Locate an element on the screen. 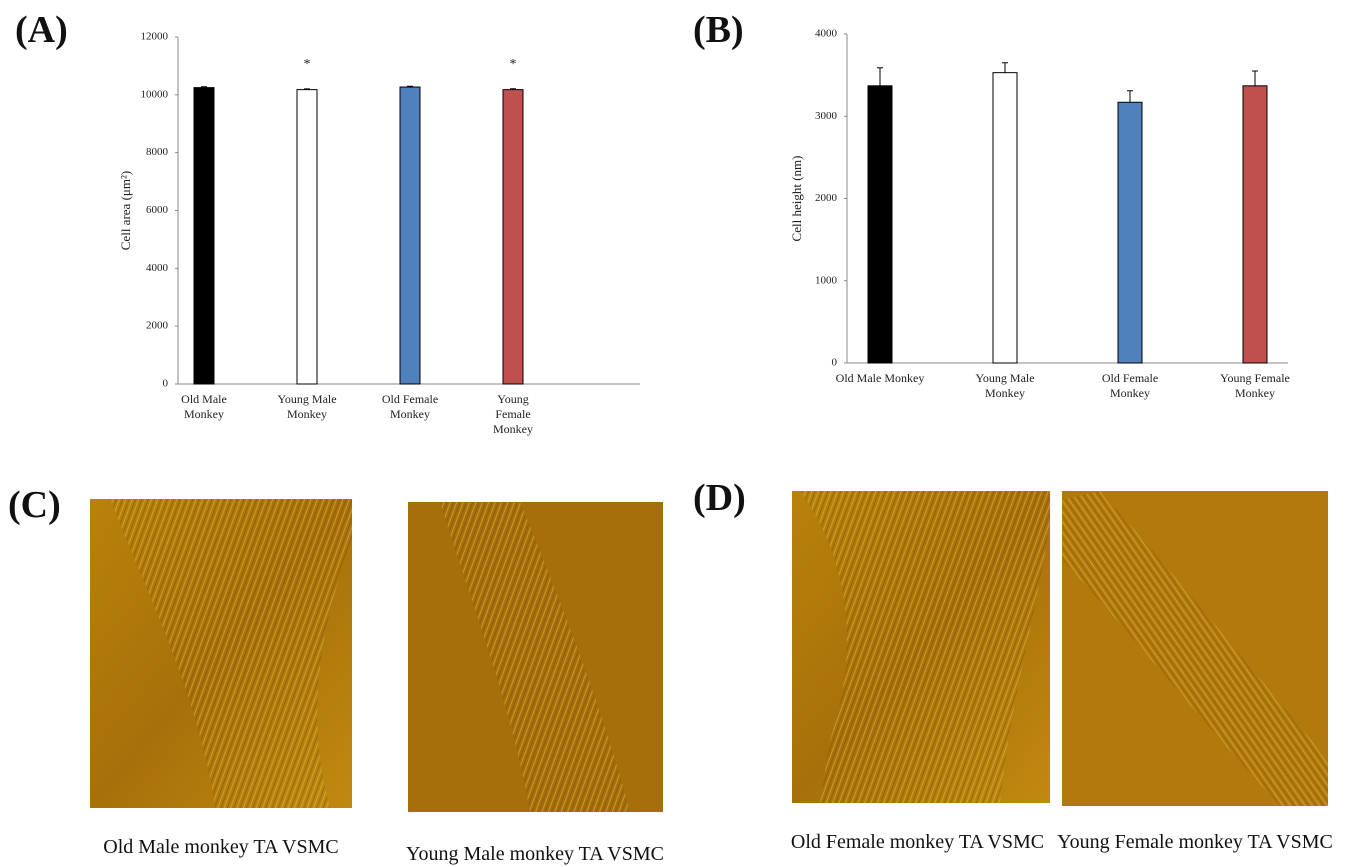  panel-label: (B) is located at coordinates (718, 30).